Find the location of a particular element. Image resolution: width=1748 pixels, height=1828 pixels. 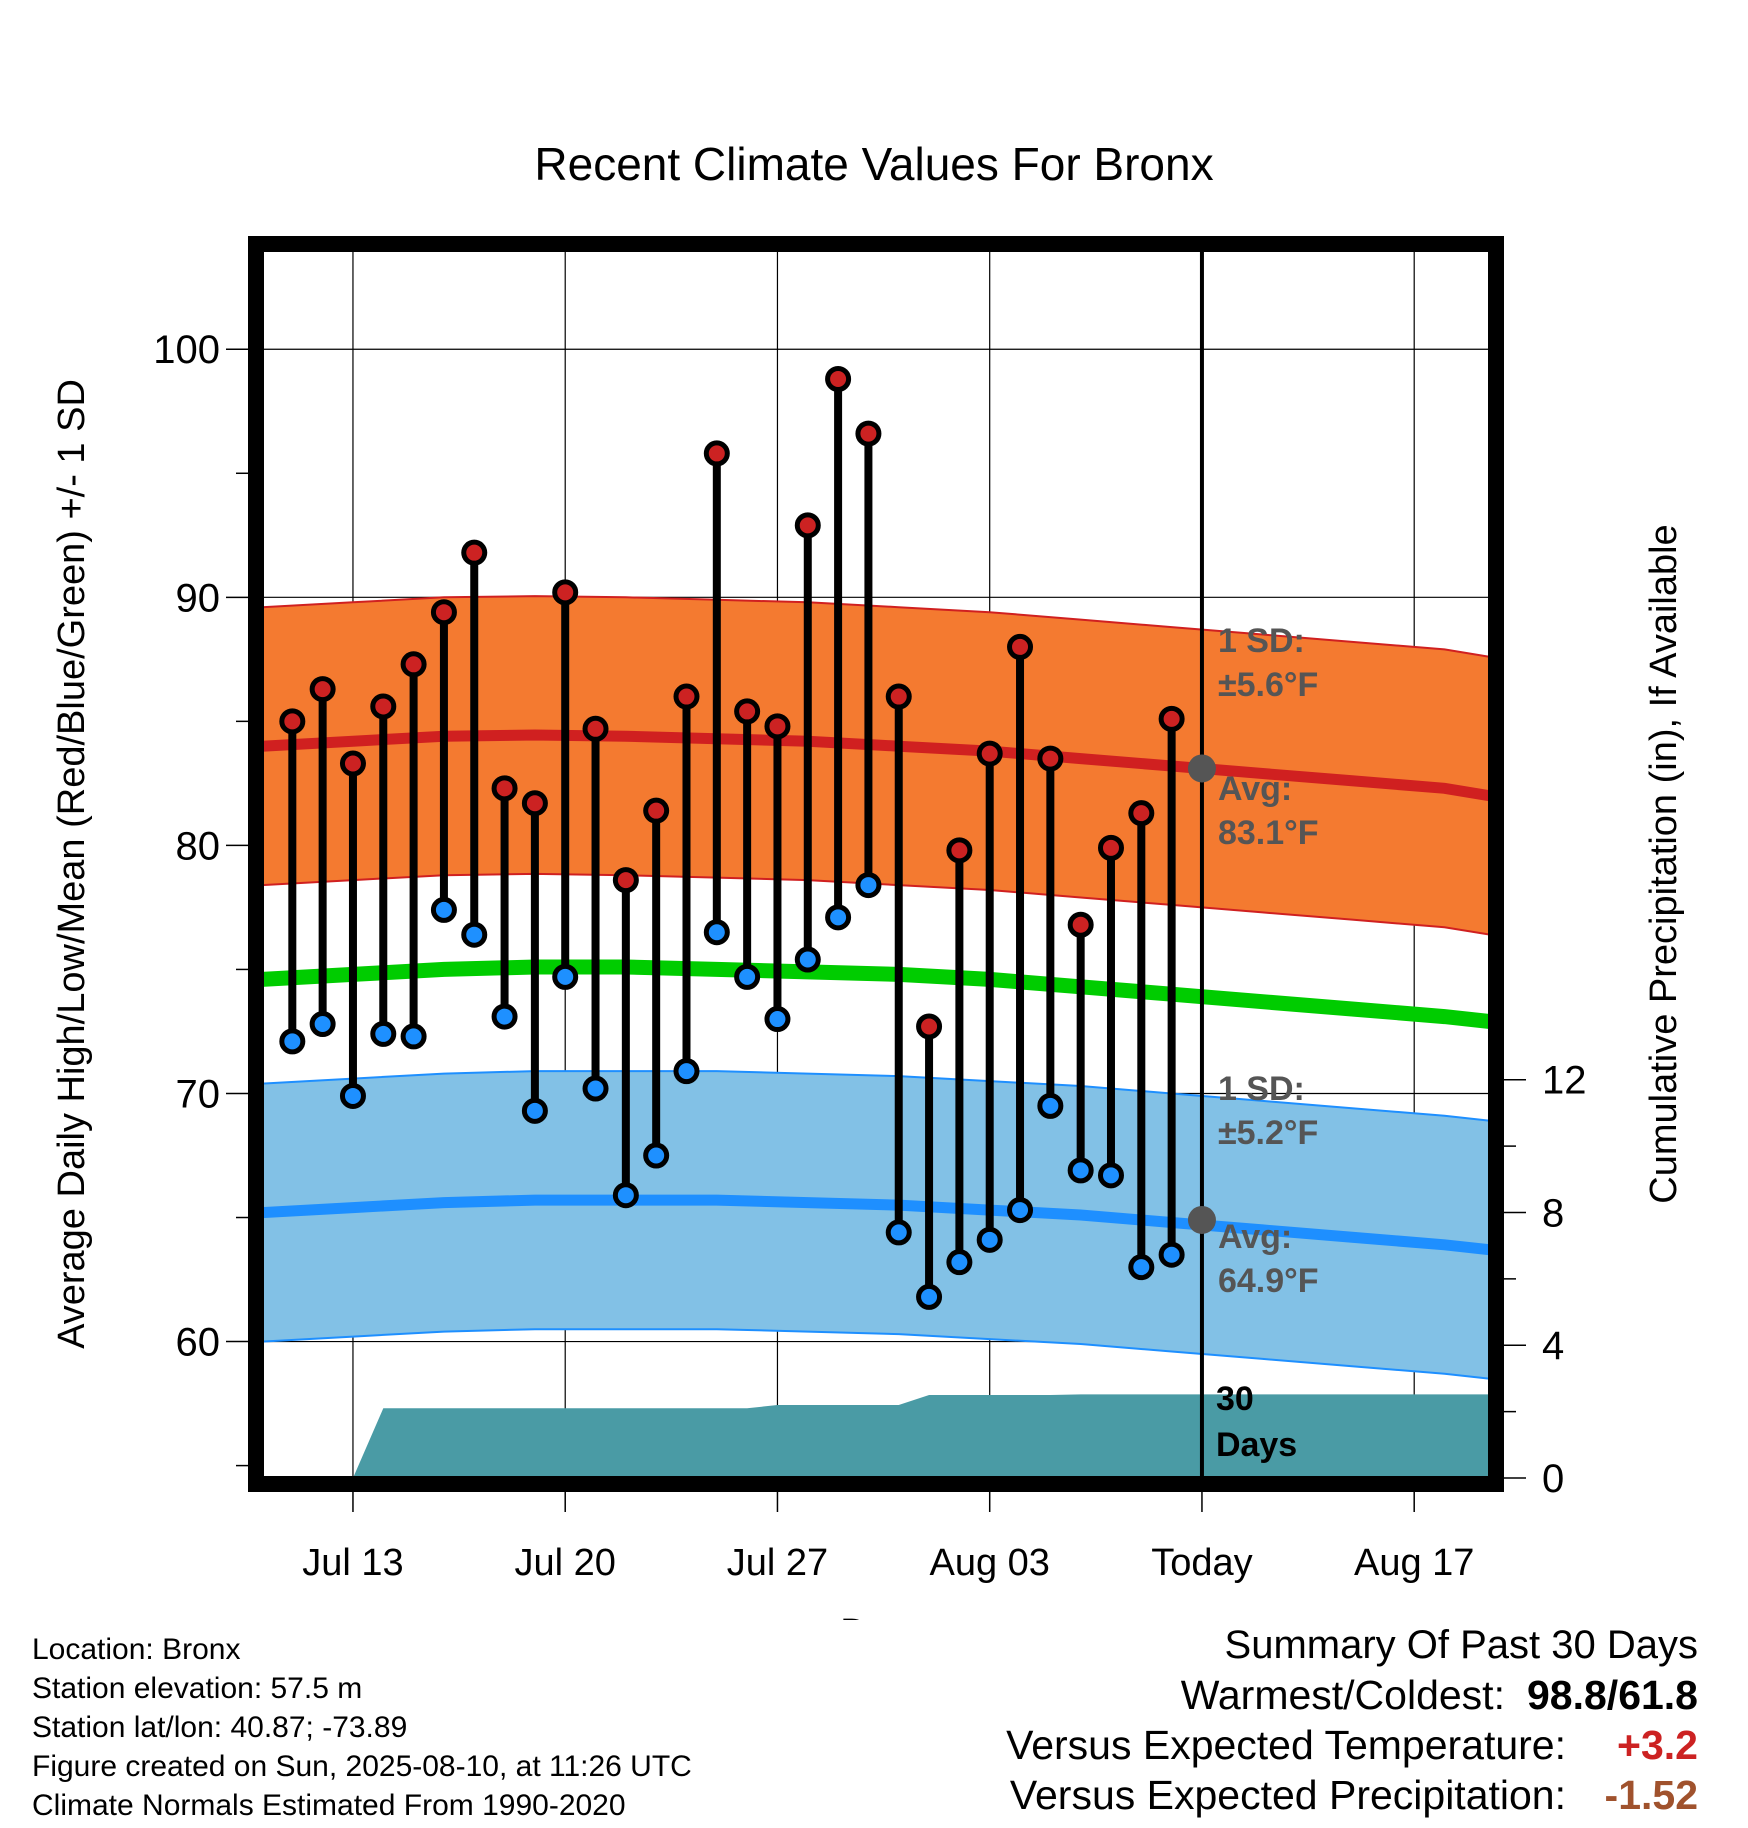

days-label-number: 30 is located at coordinates (1235, 1399).